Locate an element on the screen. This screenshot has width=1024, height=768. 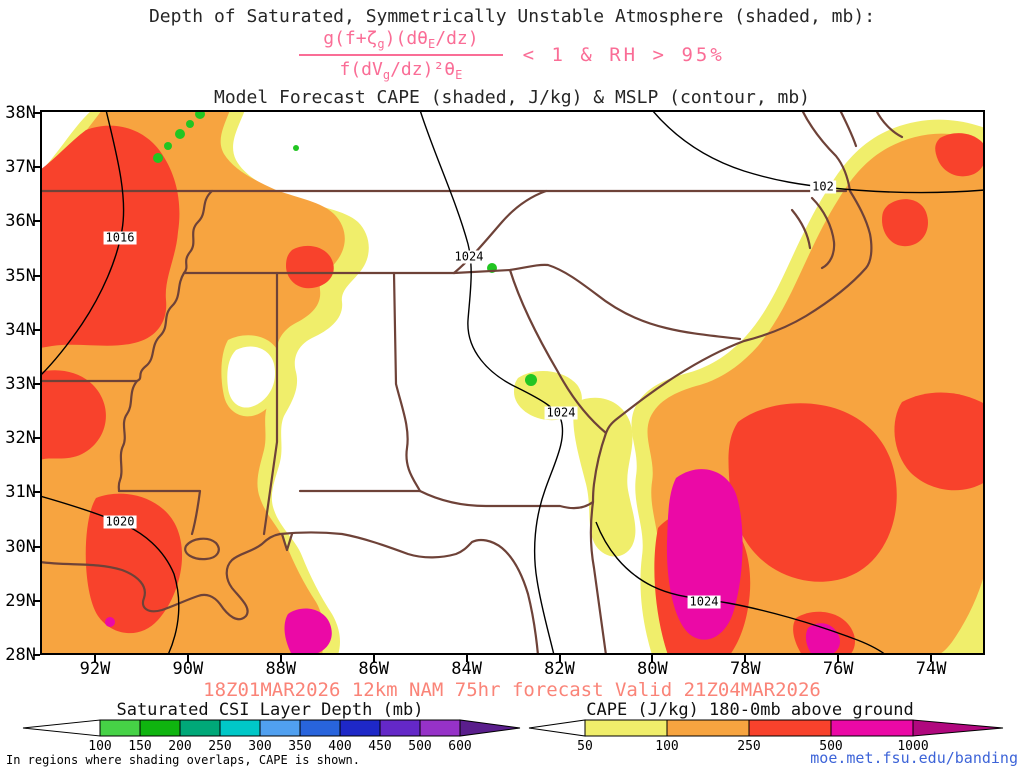
contour-1024-central is located at coordinates (491, 382).